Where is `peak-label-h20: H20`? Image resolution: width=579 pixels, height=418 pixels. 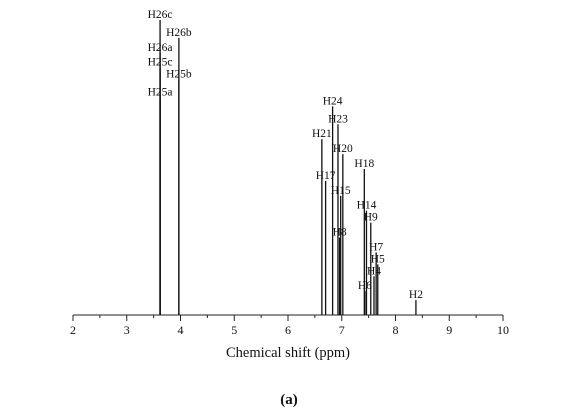 peak-label-h20: H20 is located at coordinates (343, 149).